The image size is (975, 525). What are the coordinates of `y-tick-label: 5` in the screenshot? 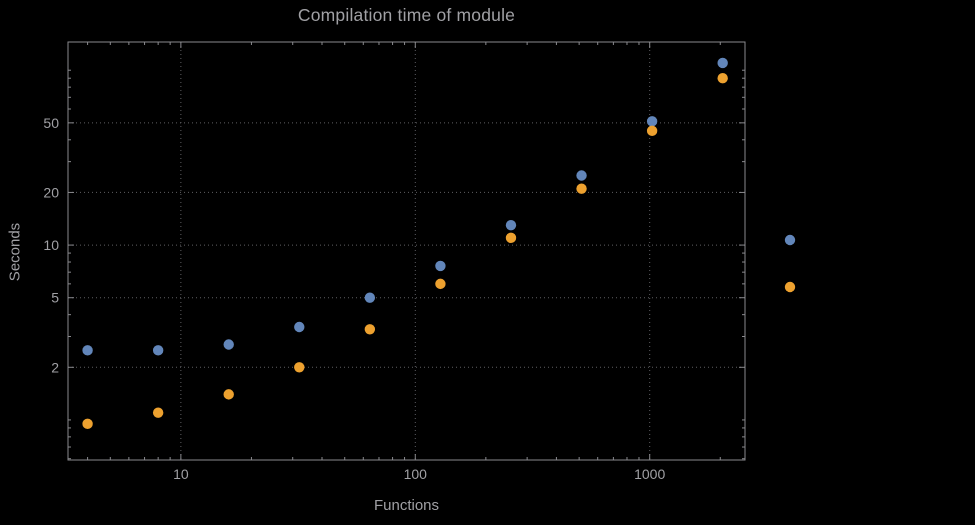 It's located at (55, 298).